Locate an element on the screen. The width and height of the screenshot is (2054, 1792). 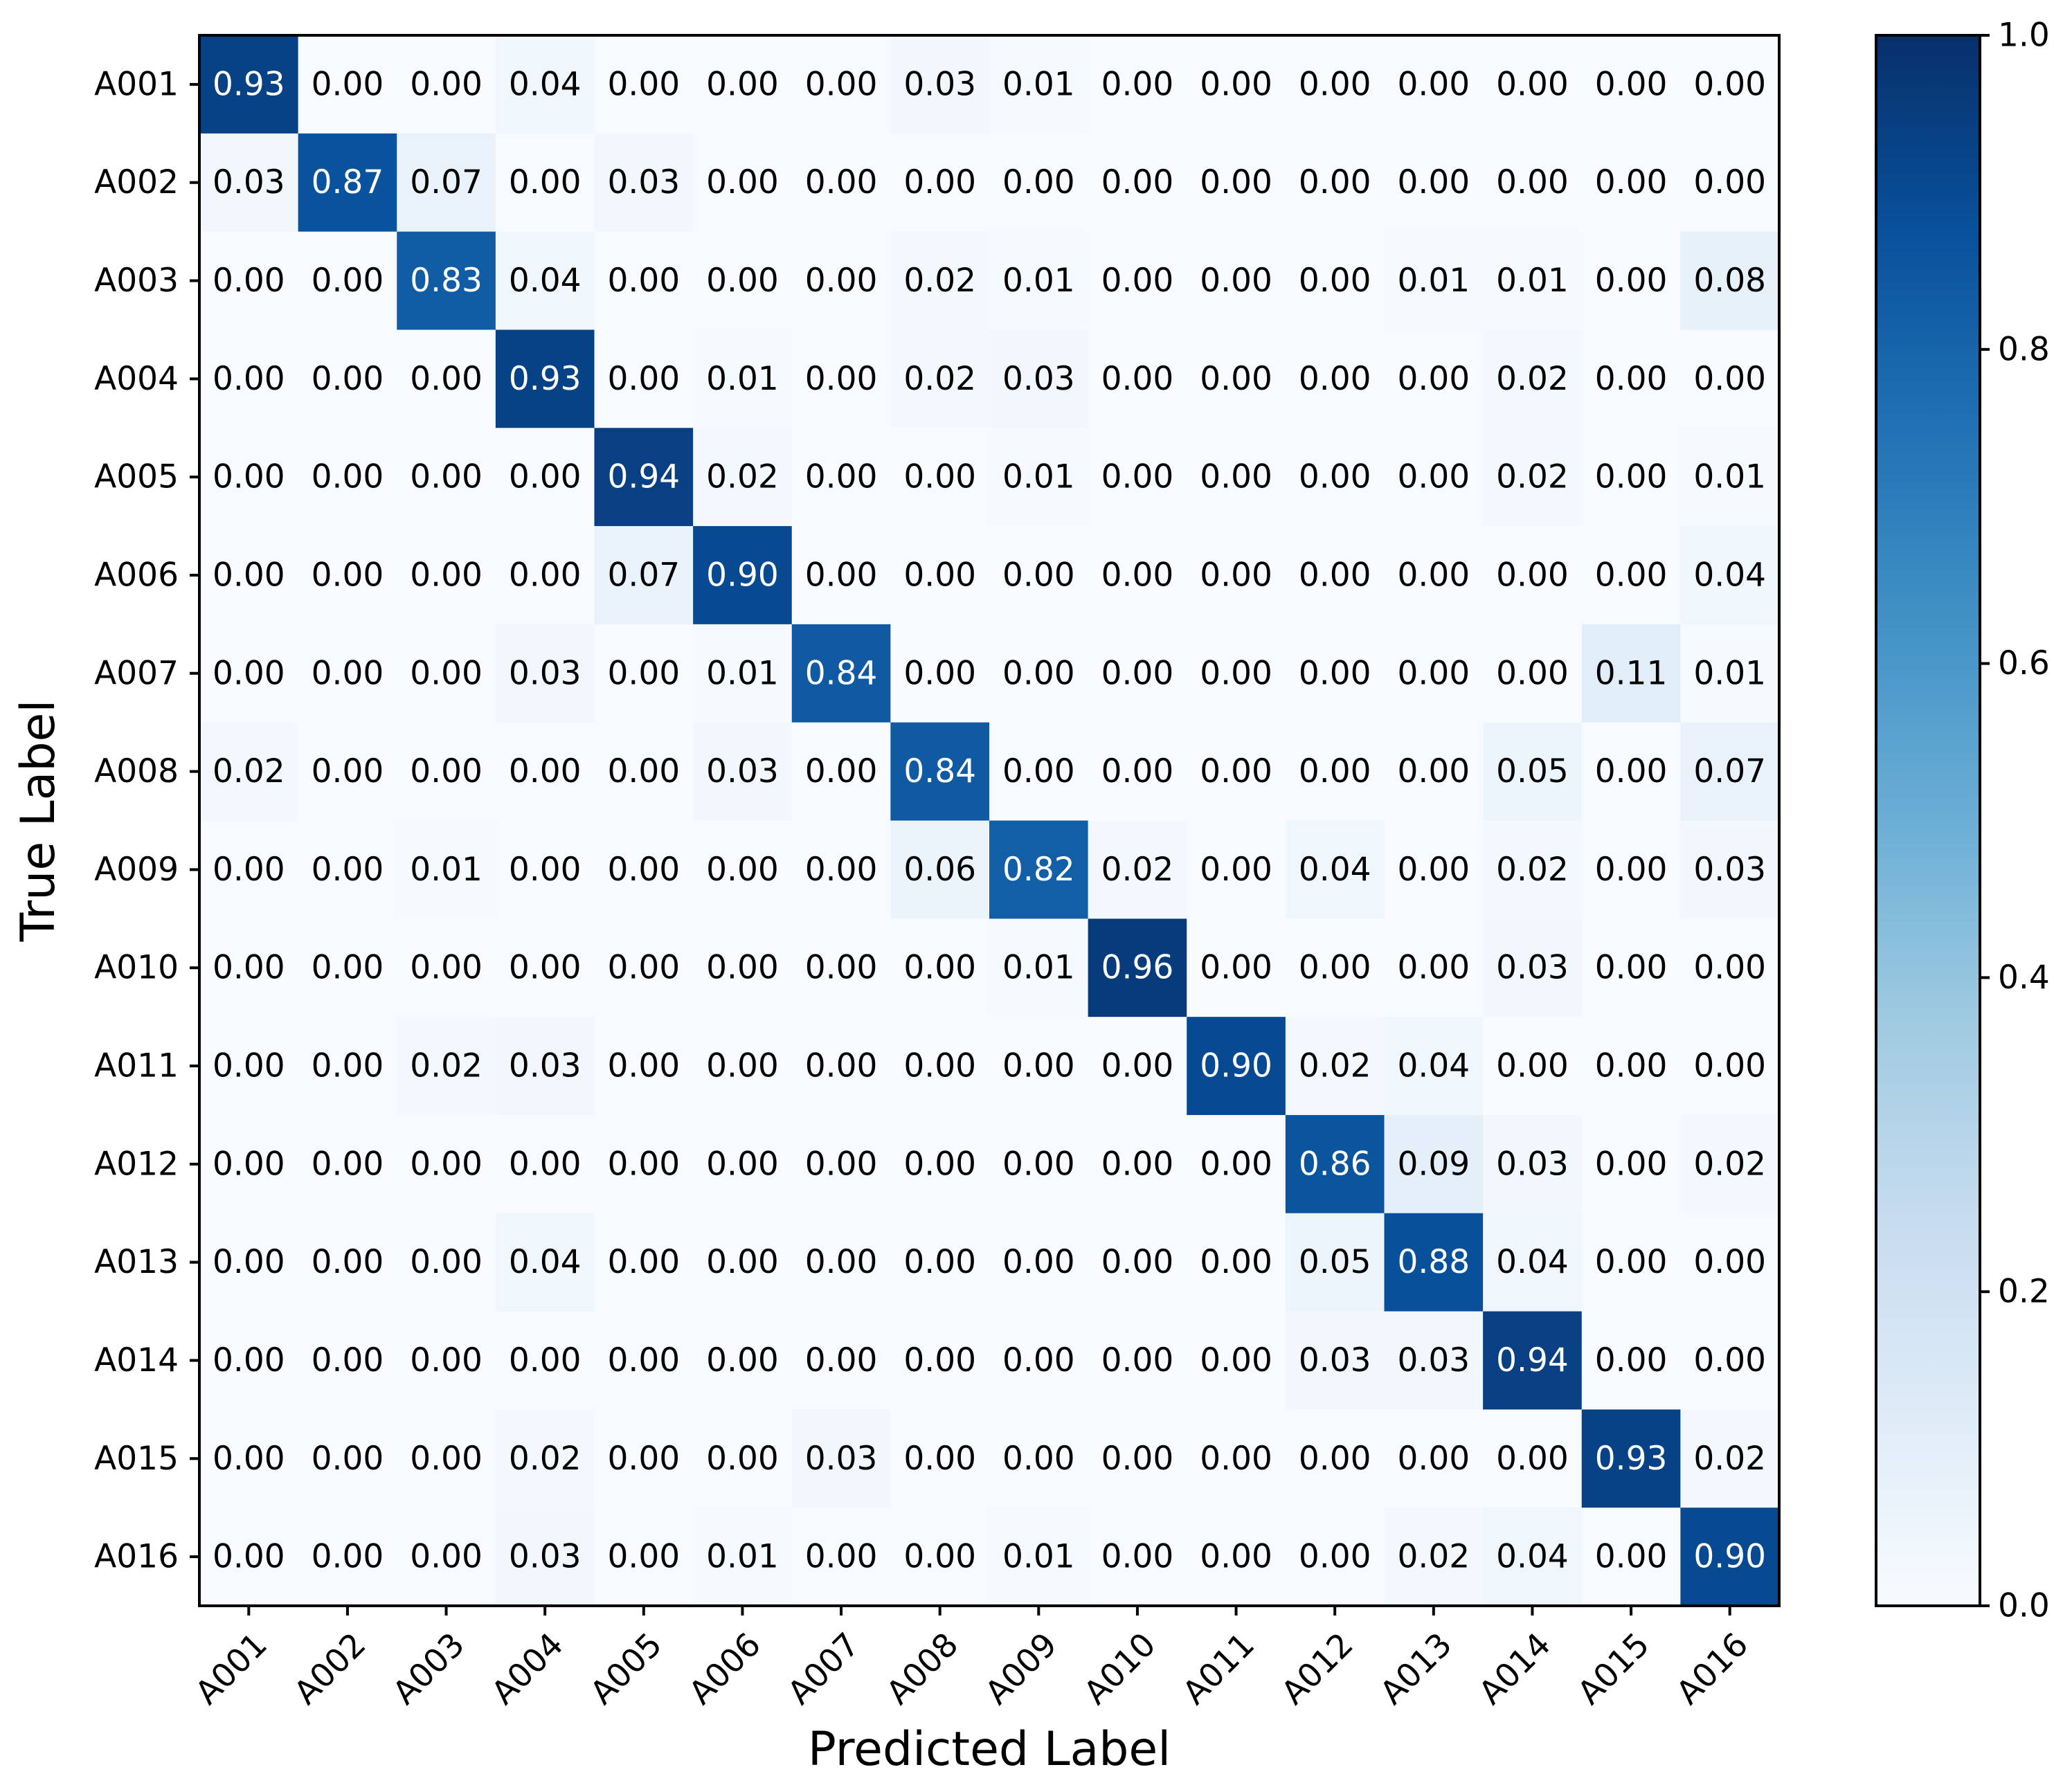
x-tick-label: A005 is located at coordinates (626, 1669).